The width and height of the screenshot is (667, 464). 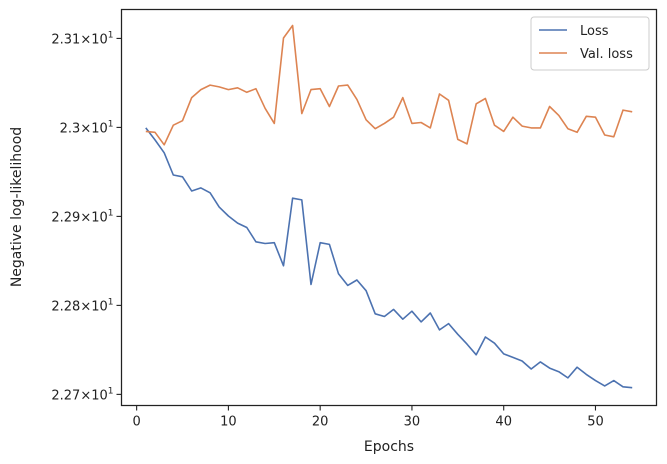 I want to click on x-tick-label: 20, so click(x=320, y=422).